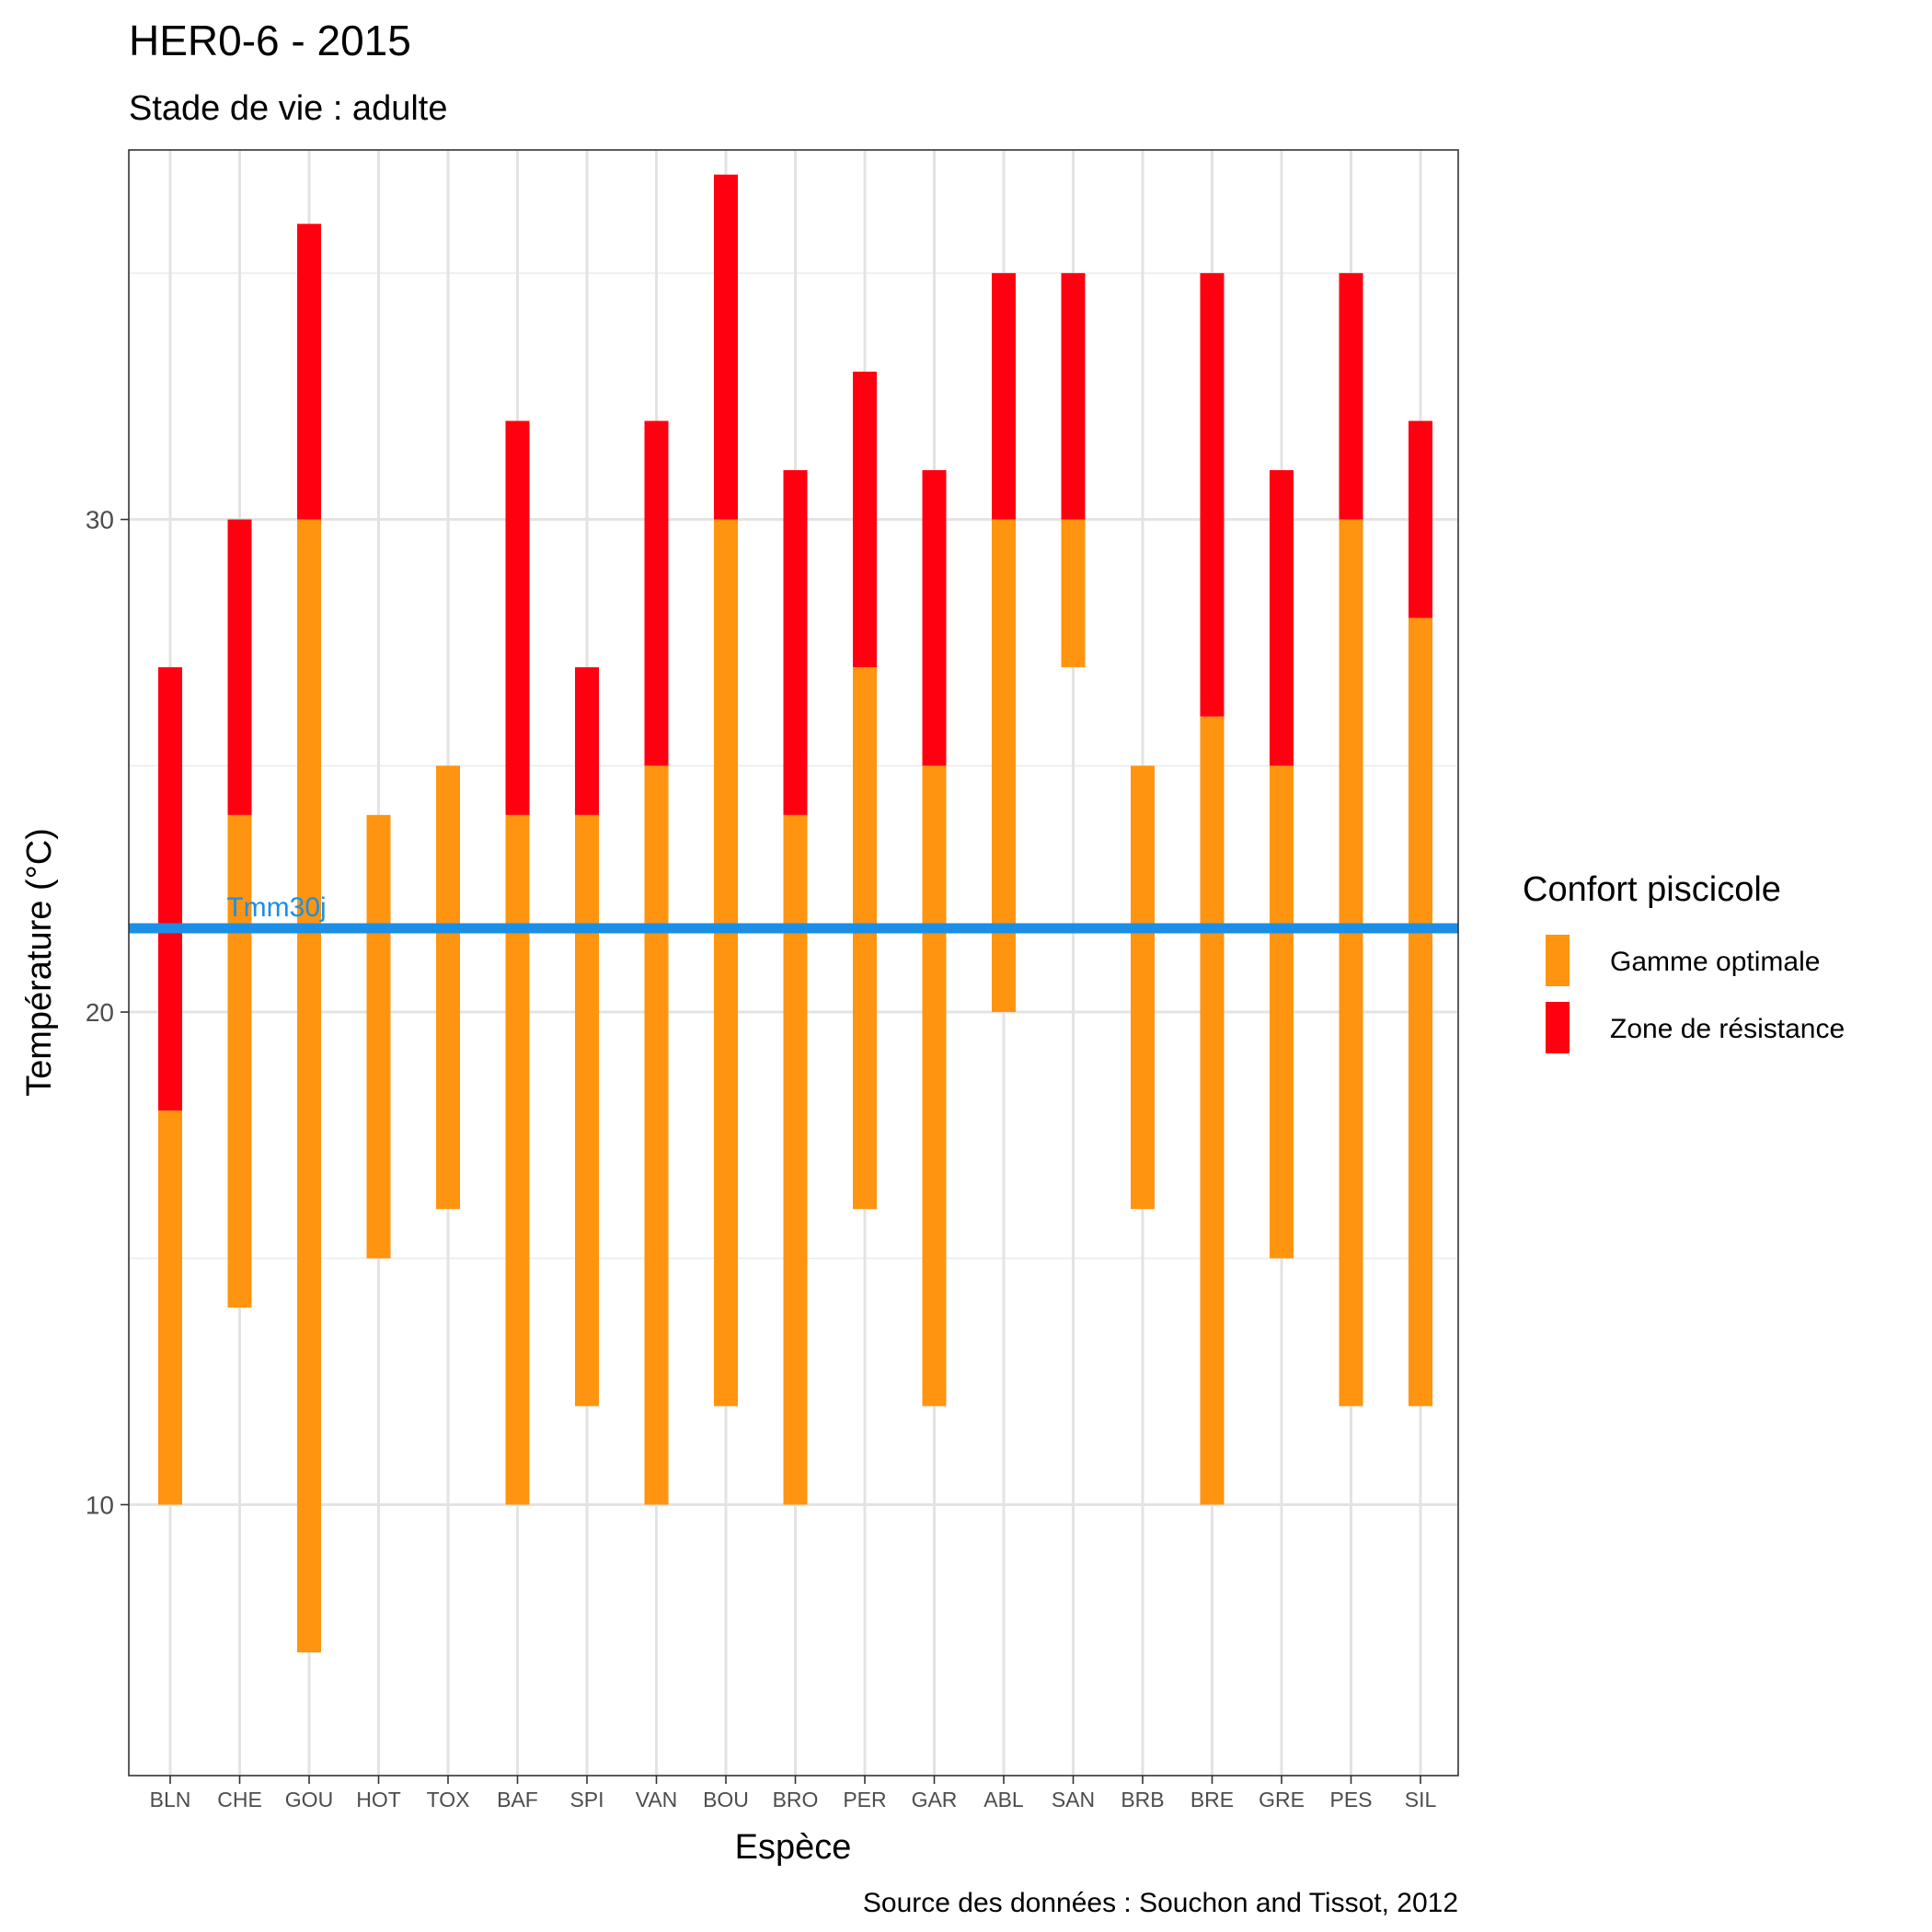 This screenshot has height=1932, width=1932. Describe the element at coordinates (1558, 960) in the screenshot. I see `legend-key-gamme-optimale` at that location.